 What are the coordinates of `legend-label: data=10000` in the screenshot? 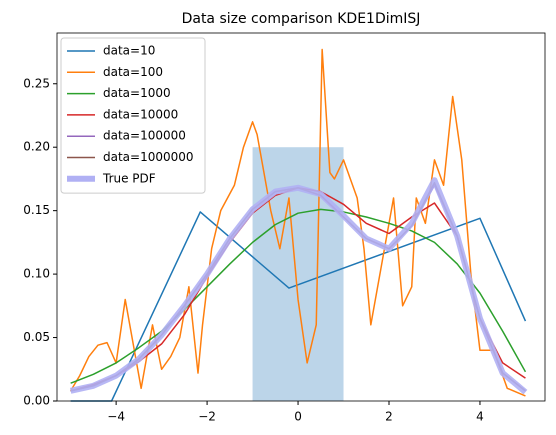 It's located at (140, 114).